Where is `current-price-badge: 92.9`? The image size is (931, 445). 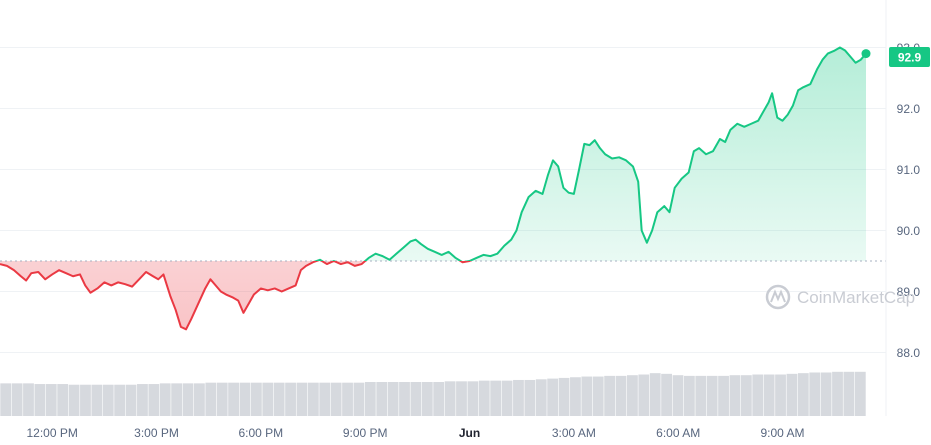
current-price-badge: 92.9 is located at coordinates (909, 57).